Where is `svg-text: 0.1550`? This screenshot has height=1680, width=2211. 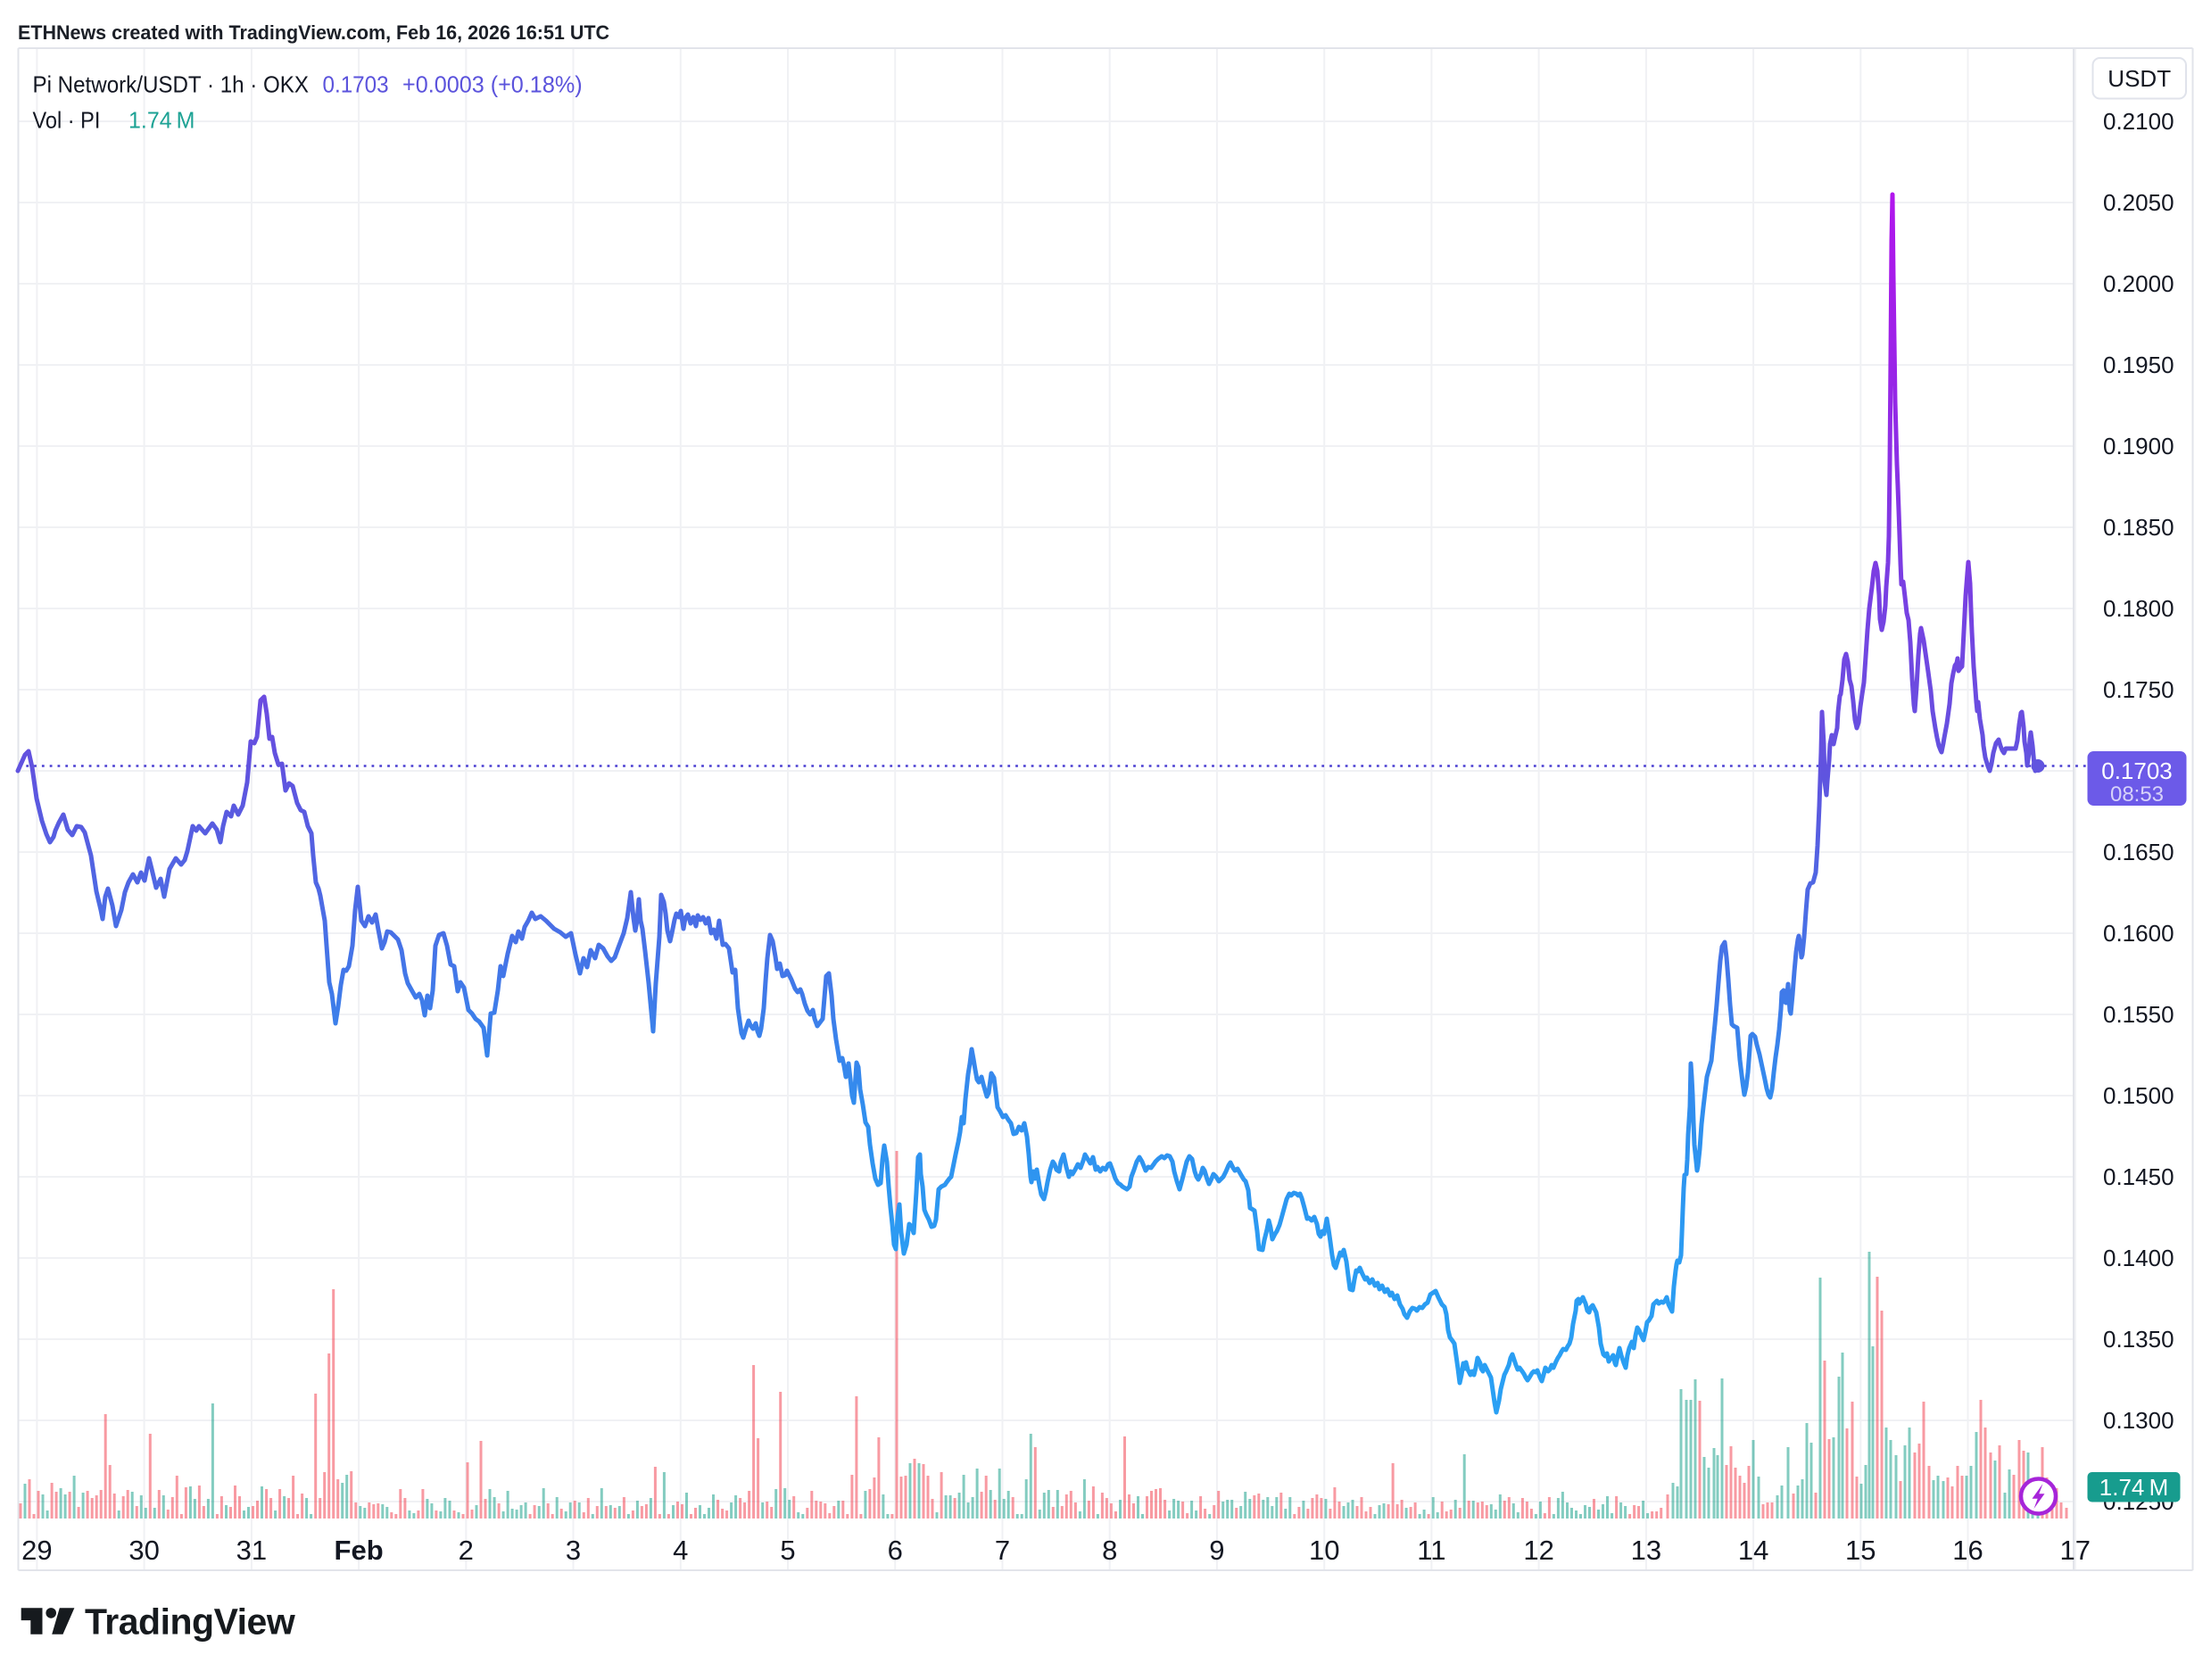
svg-text: 0.1550 is located at coordinates (2138, 1015).